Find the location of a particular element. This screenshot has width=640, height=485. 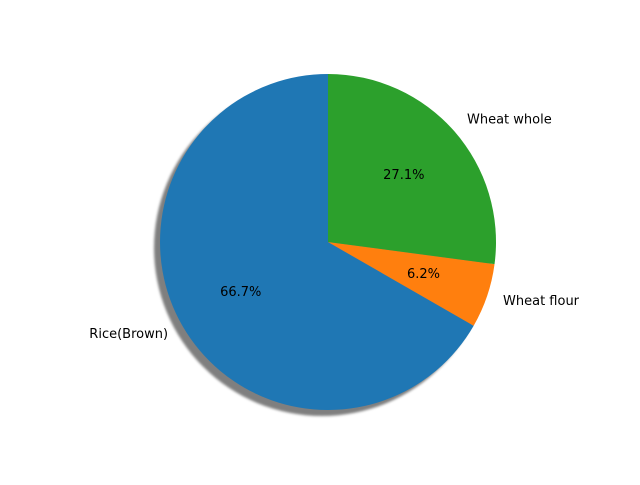

slice-percent-wheat-whole: 27.1% is located at coordinates (403, 175).